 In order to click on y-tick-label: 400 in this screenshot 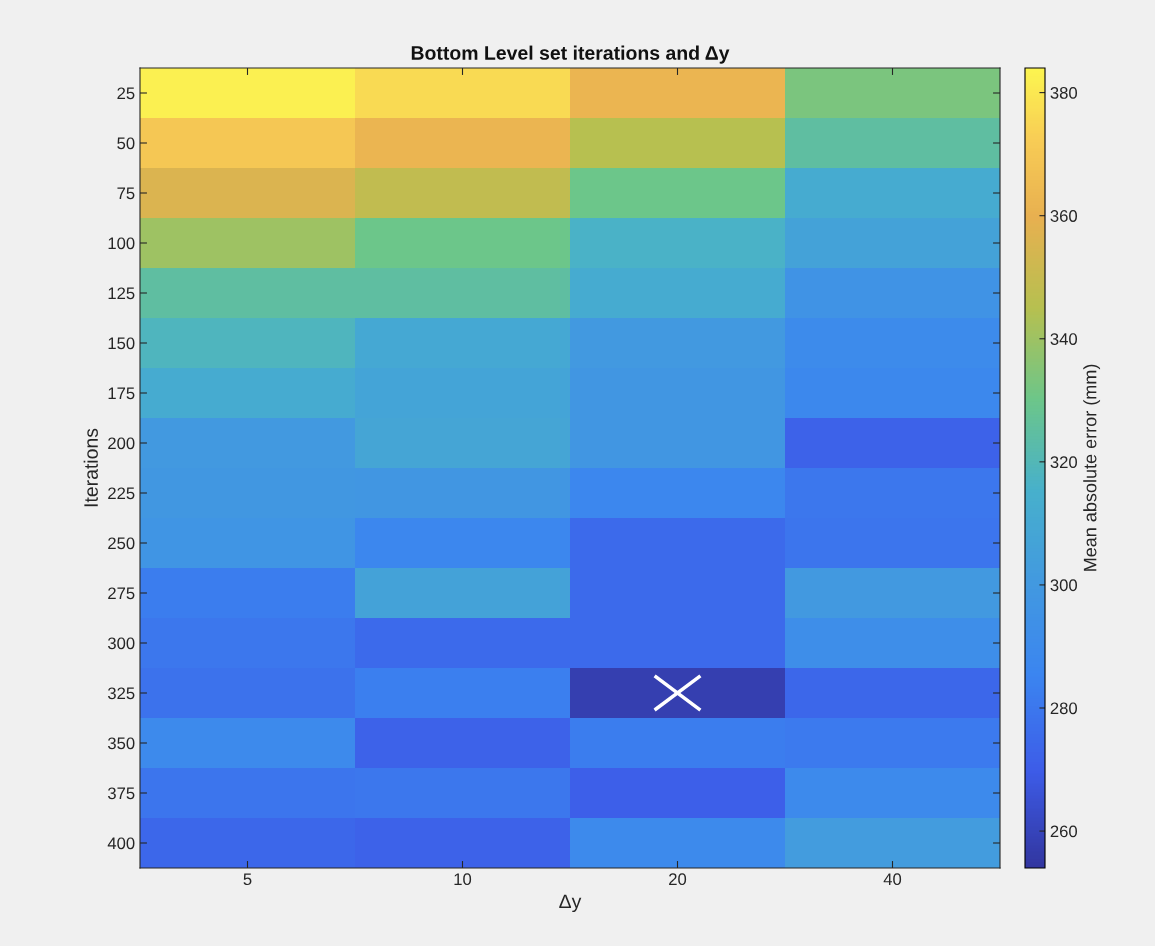, I will do `click(121, 843)`.